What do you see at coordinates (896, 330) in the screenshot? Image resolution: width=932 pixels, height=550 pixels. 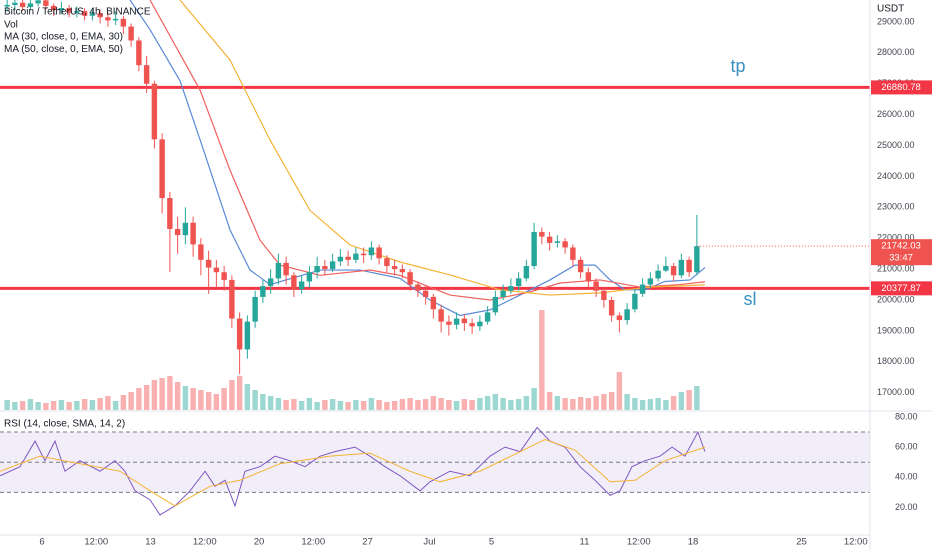 I see `y-tick-label: 19000.00` at bounding box center [896, 330].